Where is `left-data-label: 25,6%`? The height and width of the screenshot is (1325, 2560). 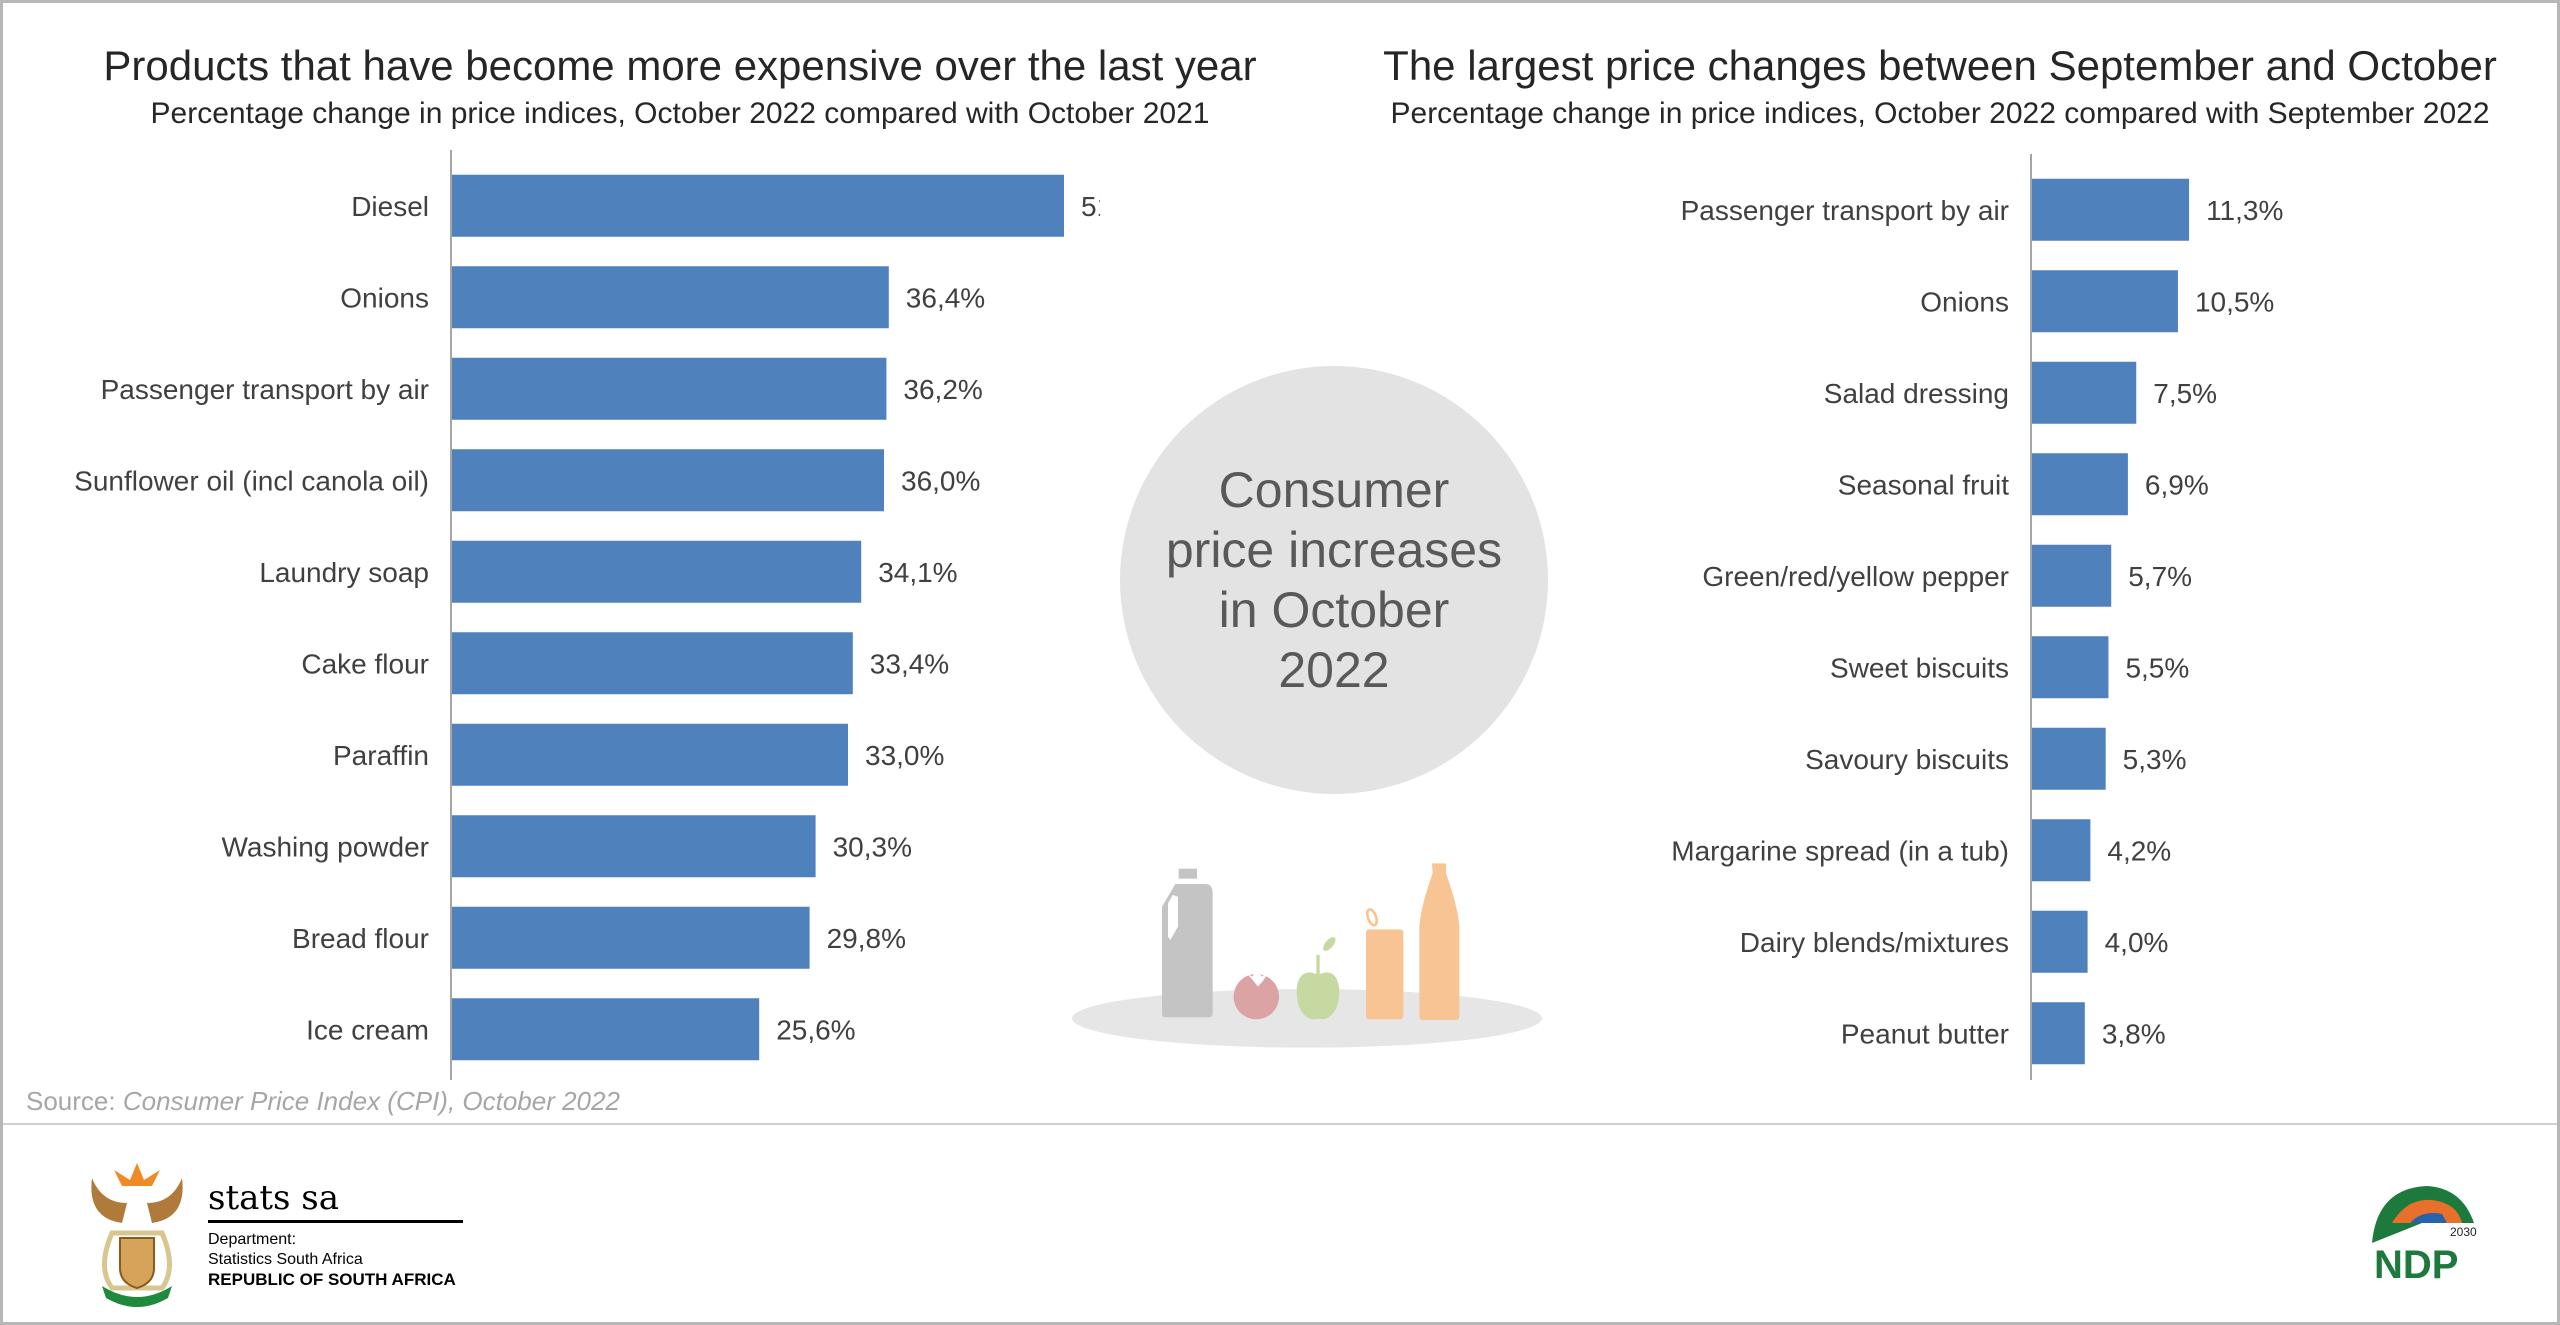
left-data-label: 25,6% is located at coordinates (815, 1029).